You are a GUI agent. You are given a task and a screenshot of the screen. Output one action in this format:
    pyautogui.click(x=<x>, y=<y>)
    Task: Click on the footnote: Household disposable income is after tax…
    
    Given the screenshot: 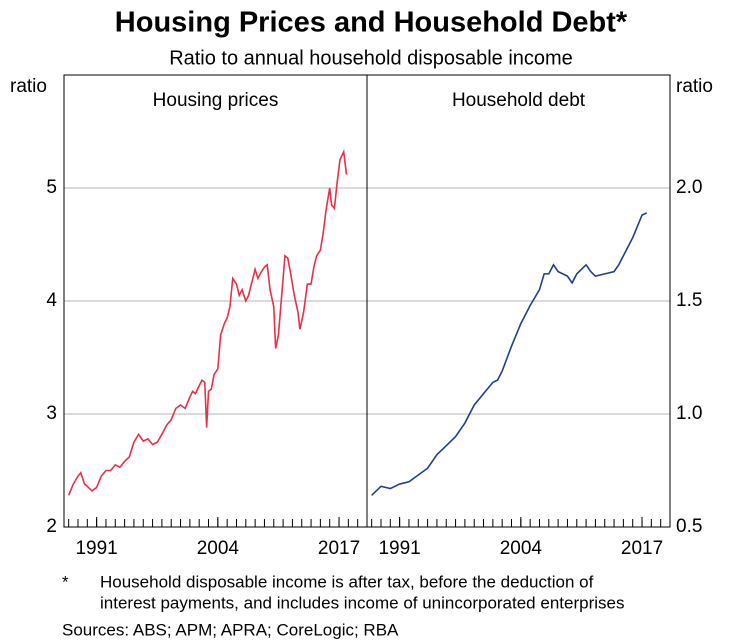 What is the action you would take?
    pyautogui.click(x=347, y=581)
    